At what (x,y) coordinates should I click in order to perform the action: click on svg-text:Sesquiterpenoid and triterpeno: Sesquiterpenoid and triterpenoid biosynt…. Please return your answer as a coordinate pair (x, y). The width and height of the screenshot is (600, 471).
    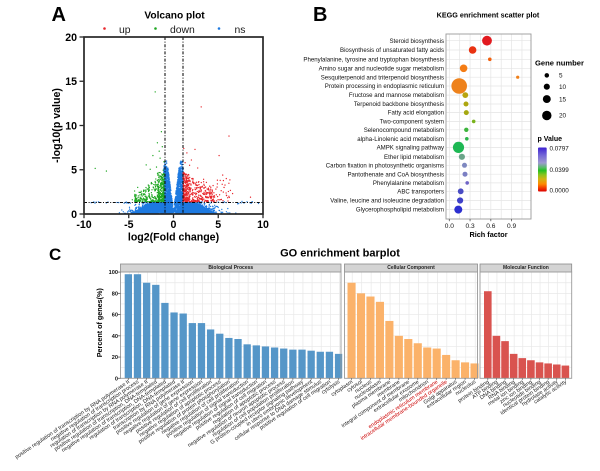
    Looking at the image, I should click on (382, 77).